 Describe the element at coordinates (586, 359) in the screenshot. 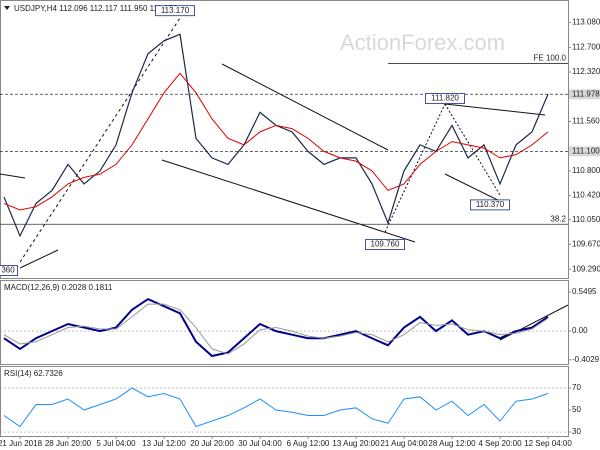

I see `y-tick-label: -0.4029` at that location.